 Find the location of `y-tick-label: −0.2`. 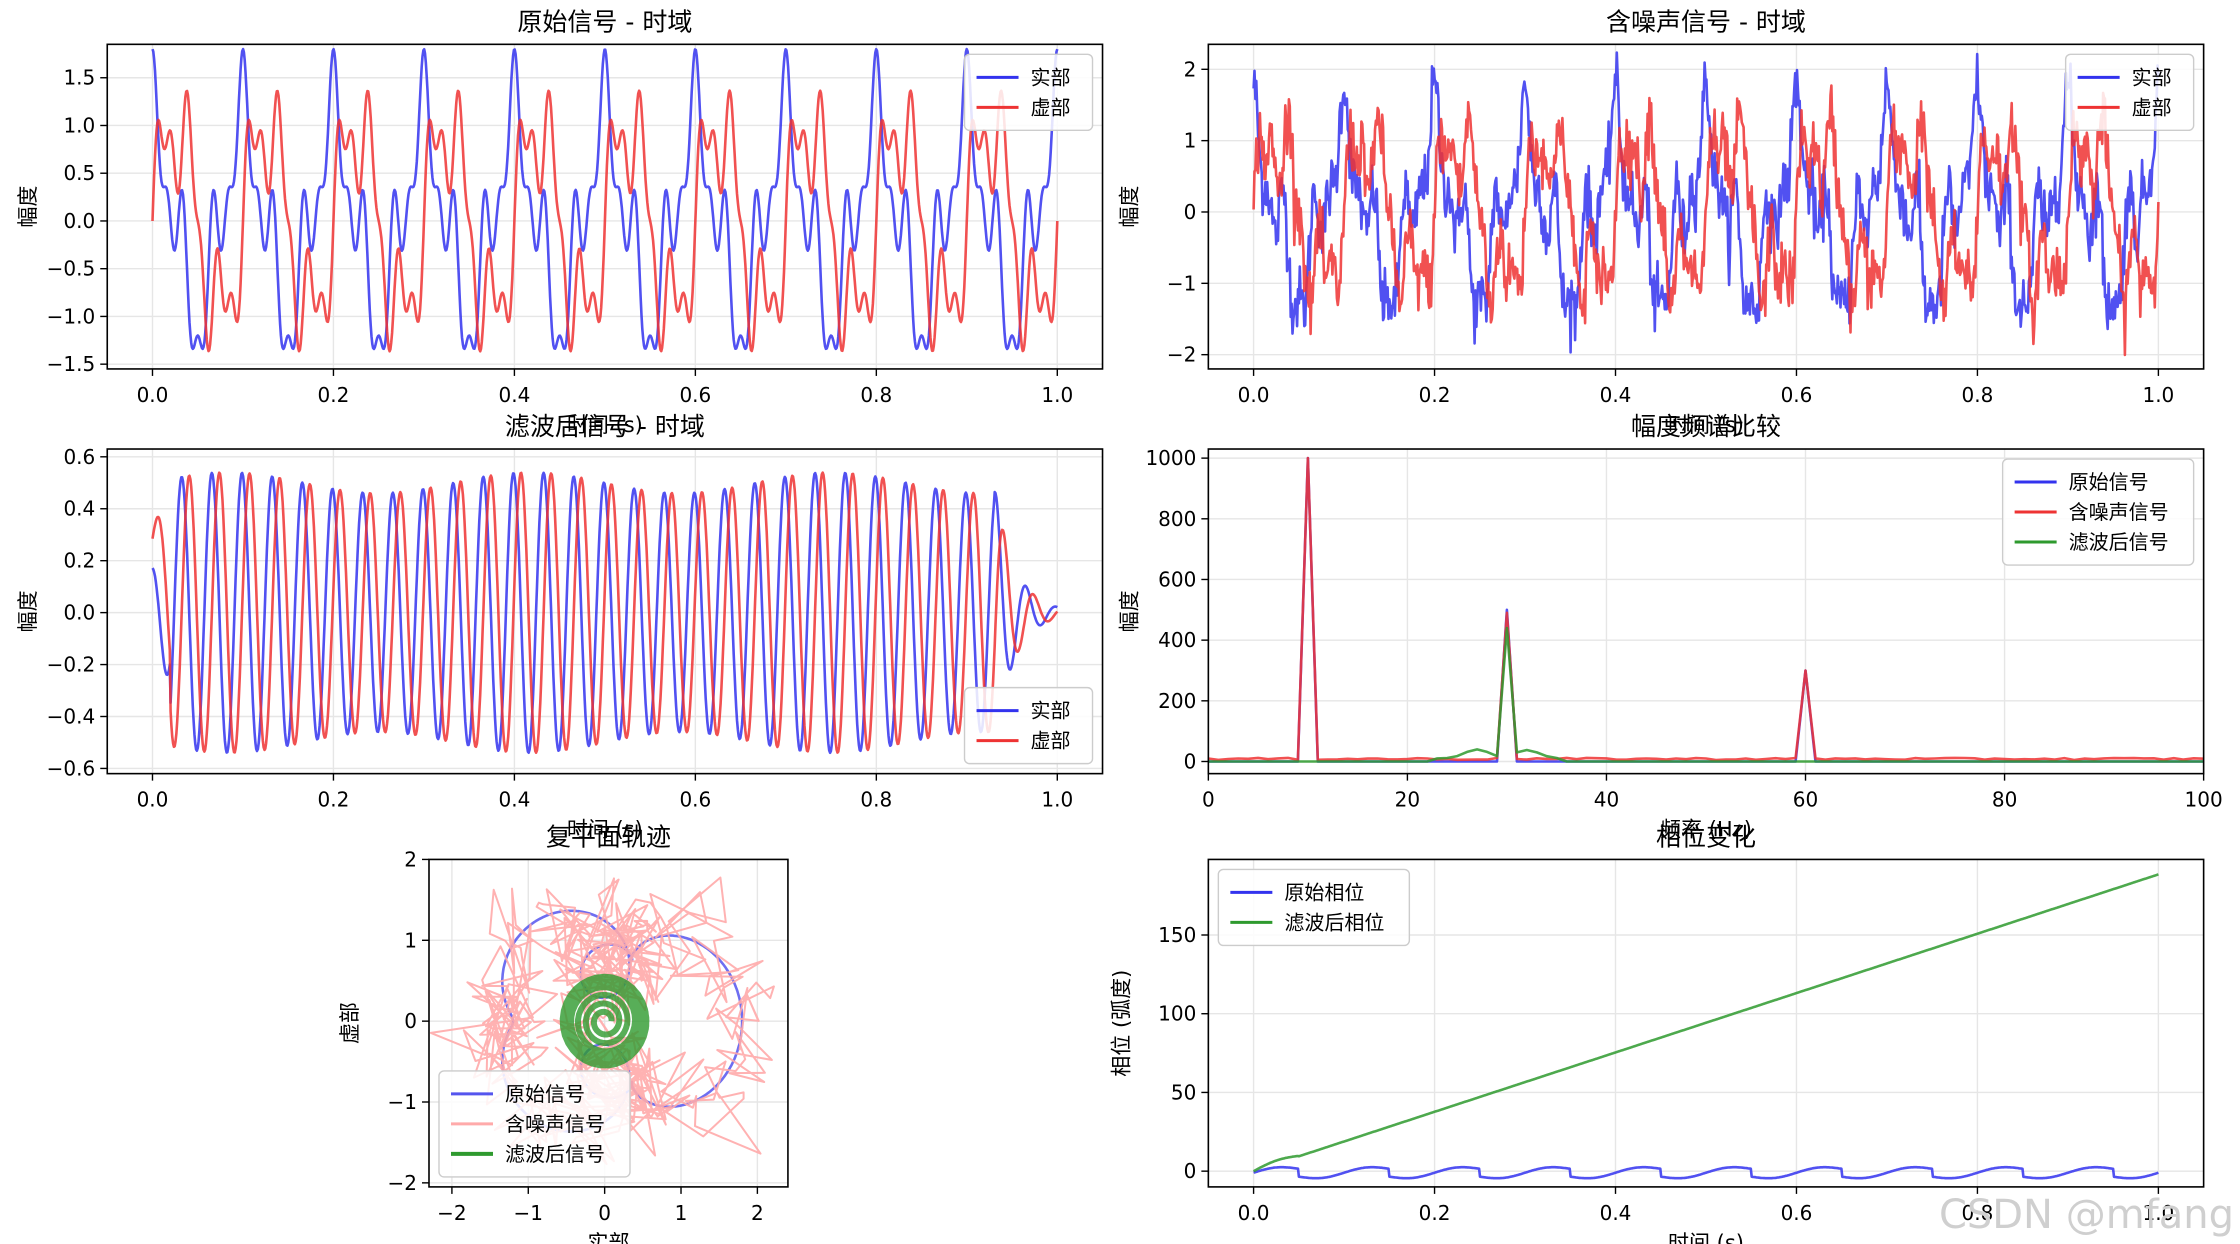

y-tick-label: −0.2 is located at coordinates (71, 665).